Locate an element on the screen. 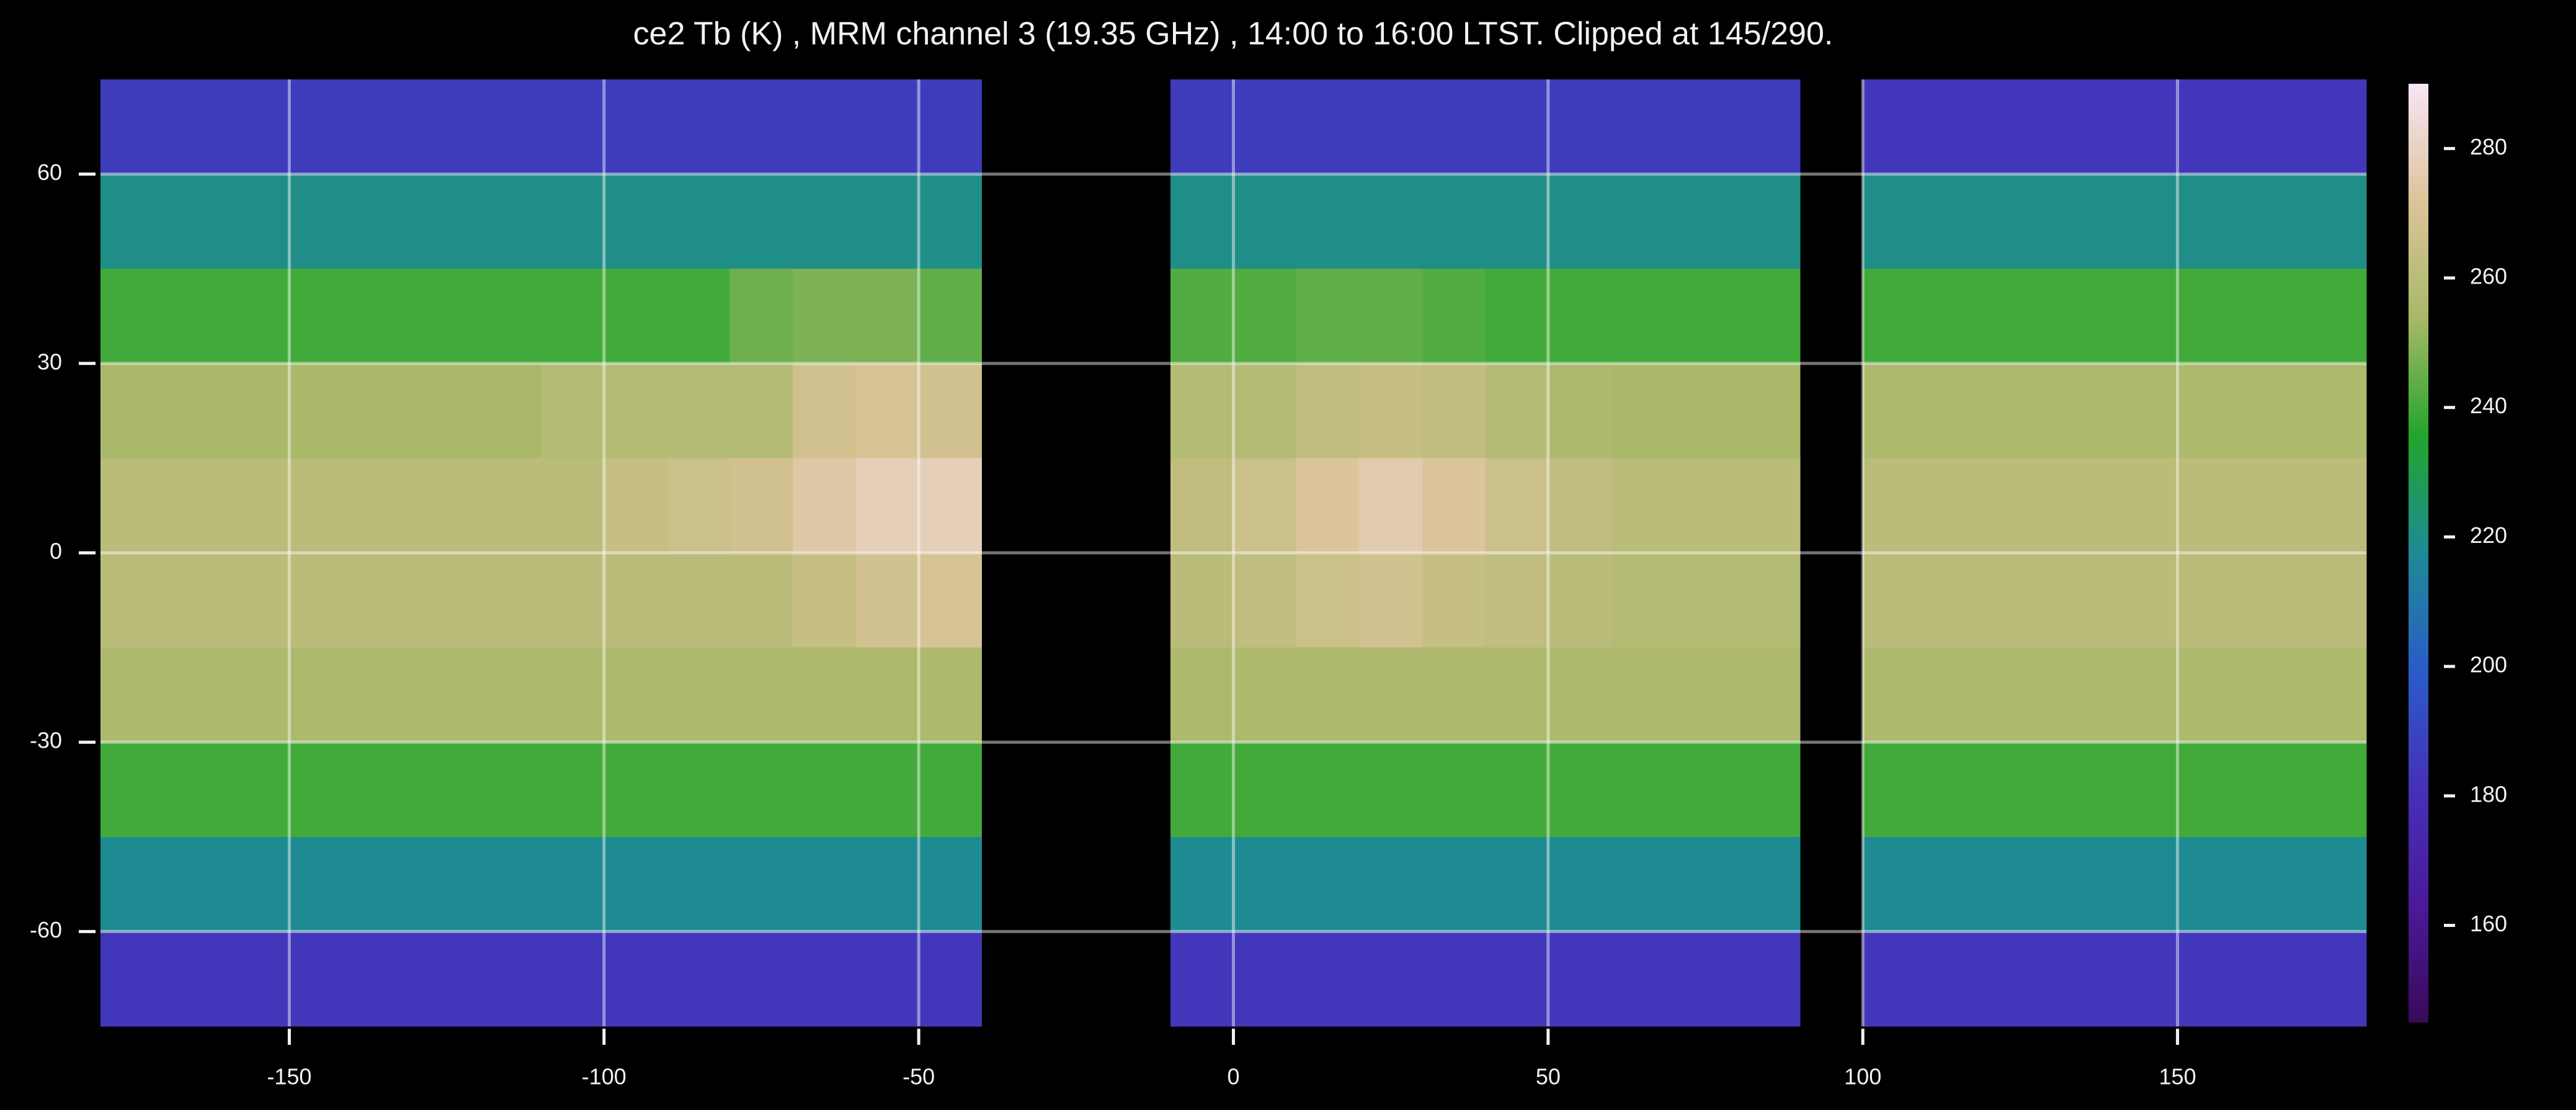 The image size is (2576, 1110). colorbar is located at coordinates (2418, 553).